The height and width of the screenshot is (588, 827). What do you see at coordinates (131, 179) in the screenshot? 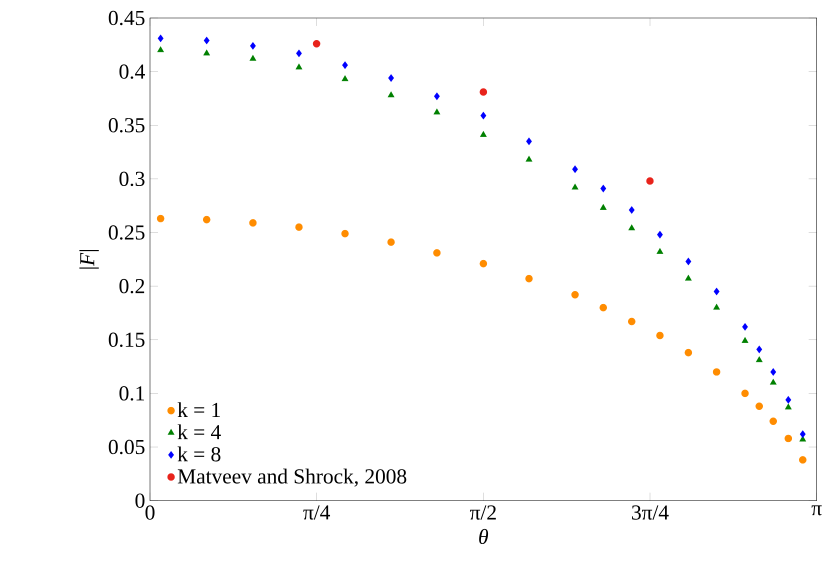
I see `y-tick-label: 0.3` at bounding box center [131, 179].